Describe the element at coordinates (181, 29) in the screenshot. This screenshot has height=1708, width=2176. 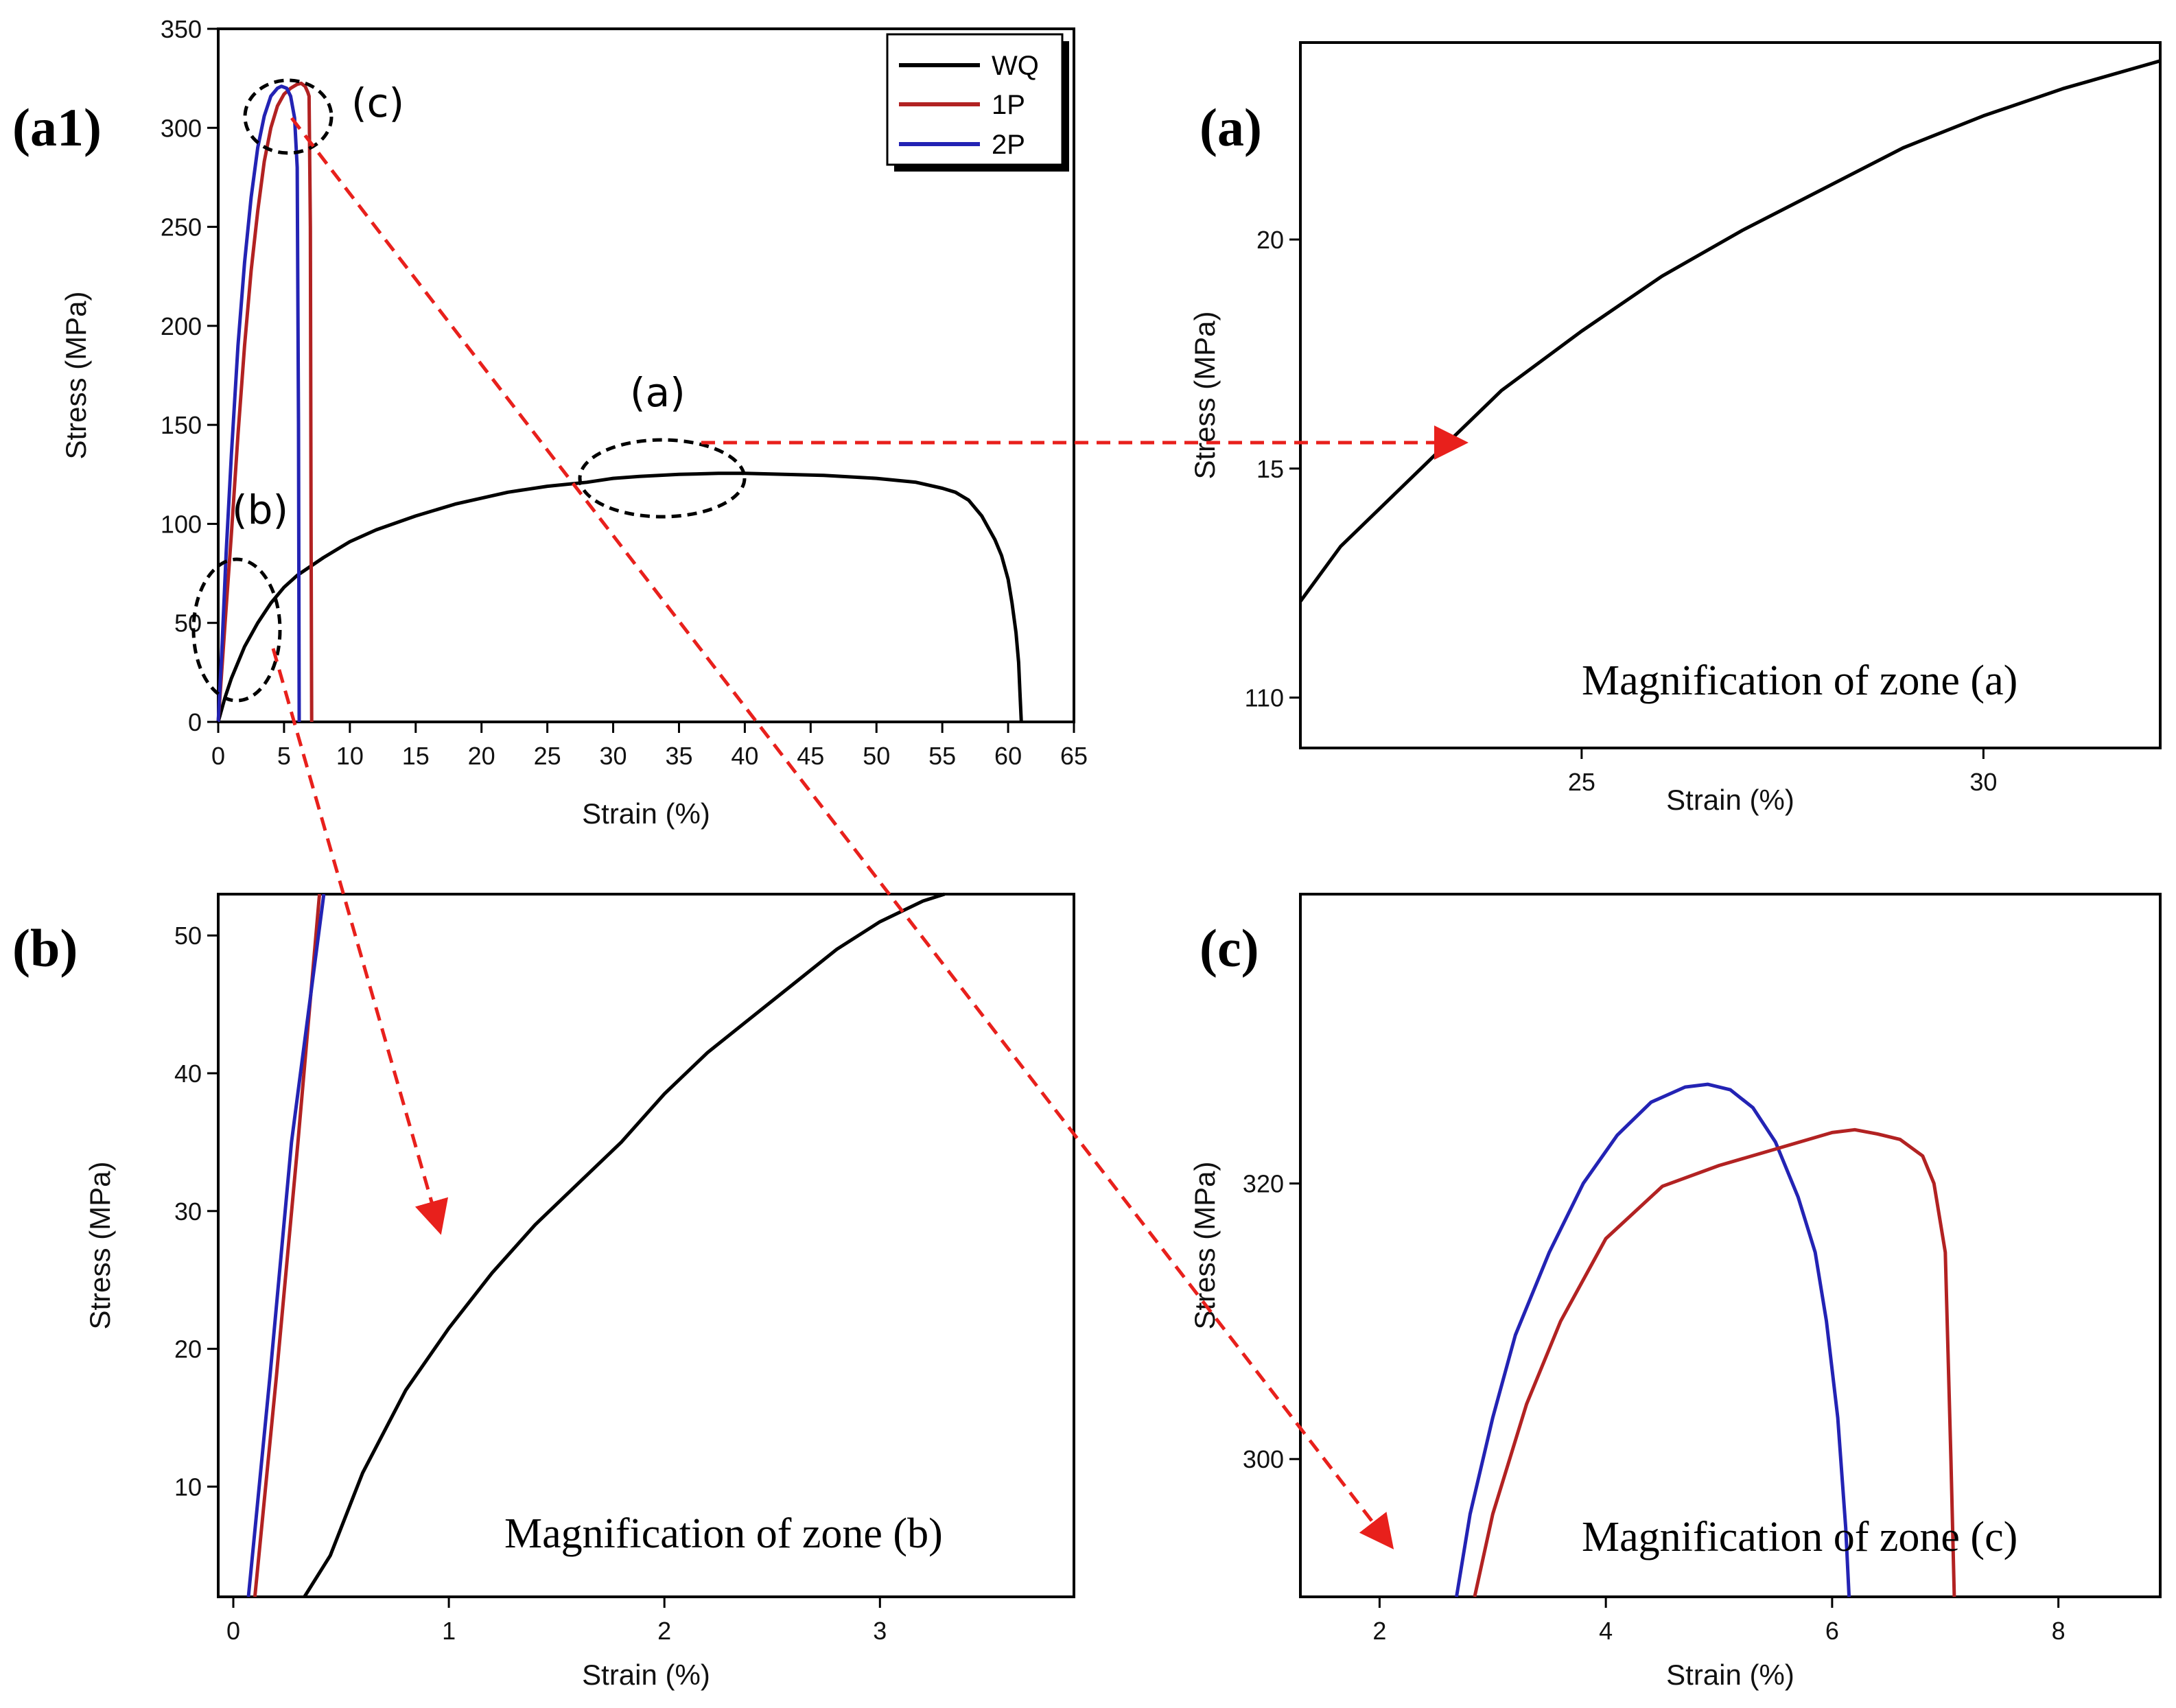
I see `y-tick-label-a1: 350` at that location.